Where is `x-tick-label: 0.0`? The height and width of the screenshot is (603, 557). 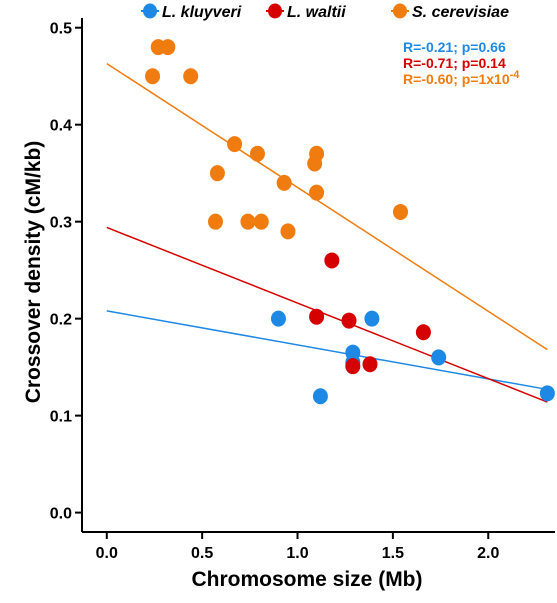 x-tick-label: 0.0 is located at coordinates (107, 553).